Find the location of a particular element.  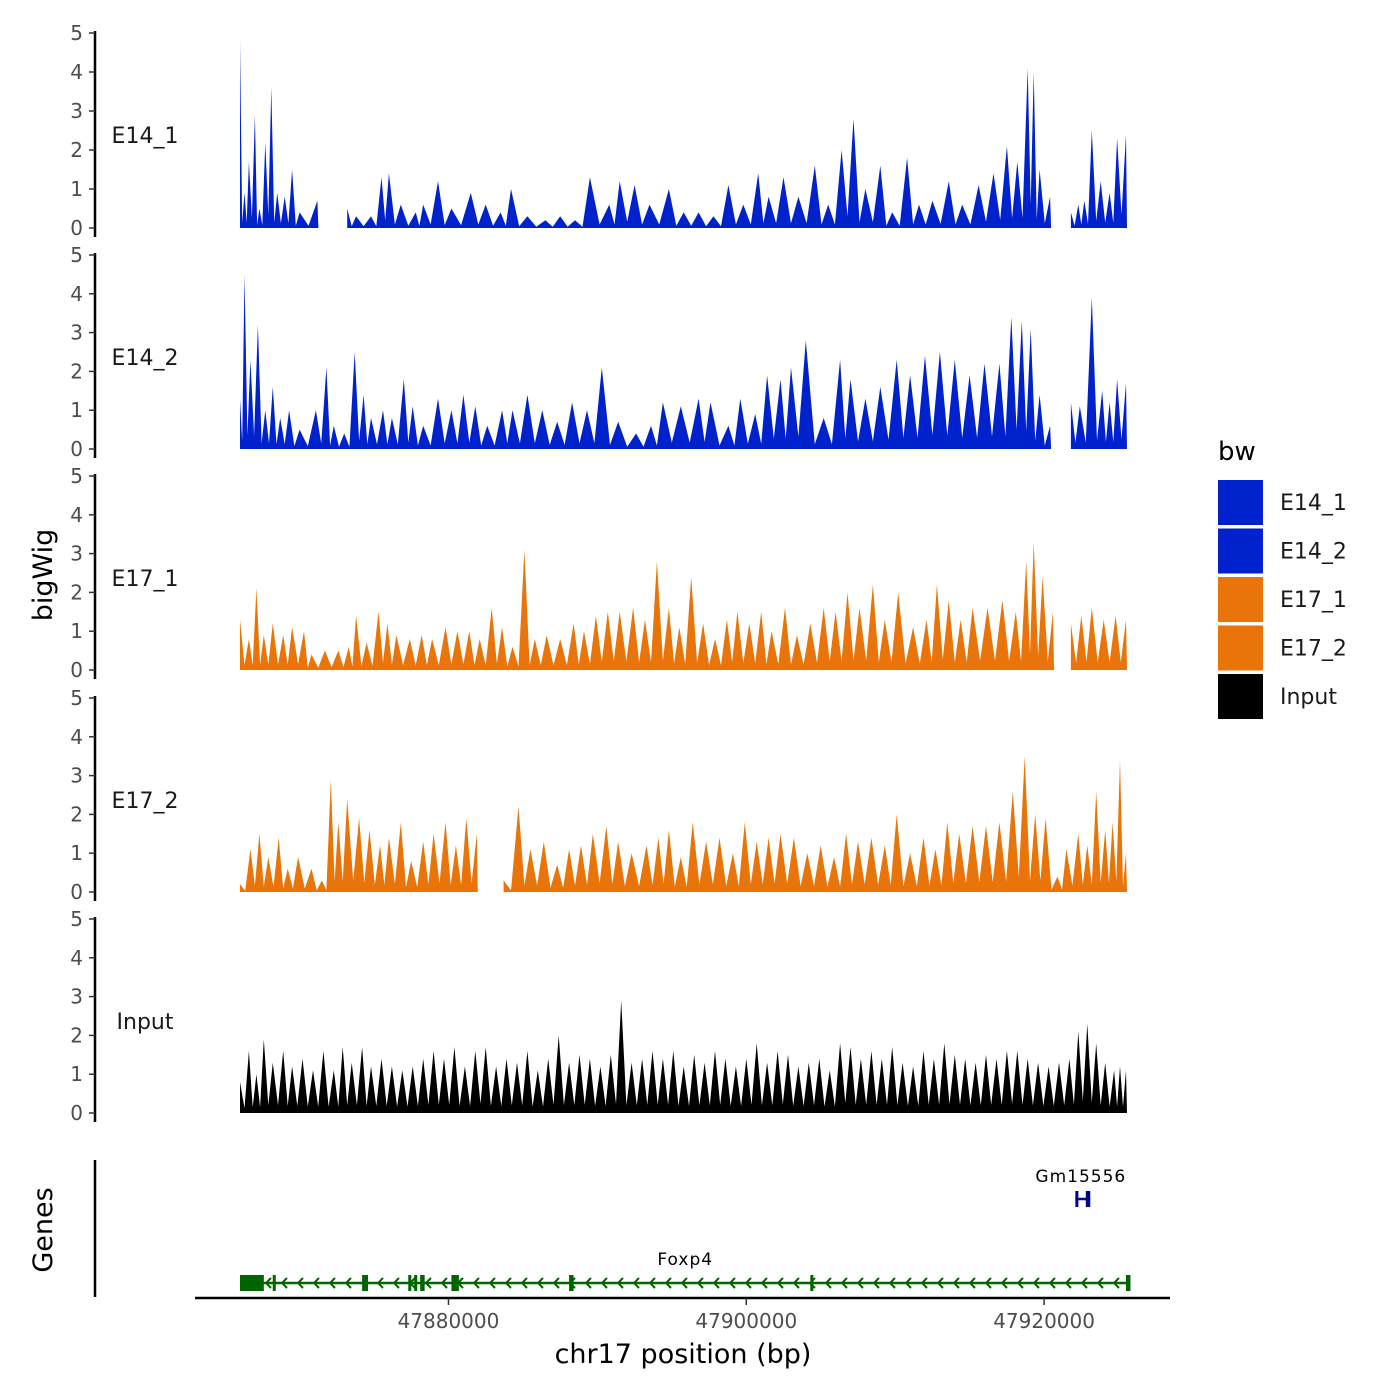

legend-title: bw is located at coordinates (1237, 452).